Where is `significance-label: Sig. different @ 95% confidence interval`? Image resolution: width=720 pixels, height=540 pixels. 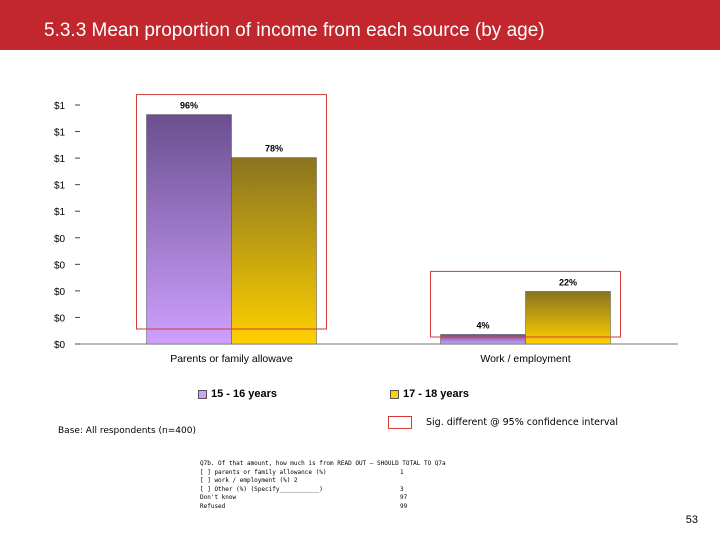 significance-label: Sig. different @ 95% confidence interval is located at coordinates (522, 422).